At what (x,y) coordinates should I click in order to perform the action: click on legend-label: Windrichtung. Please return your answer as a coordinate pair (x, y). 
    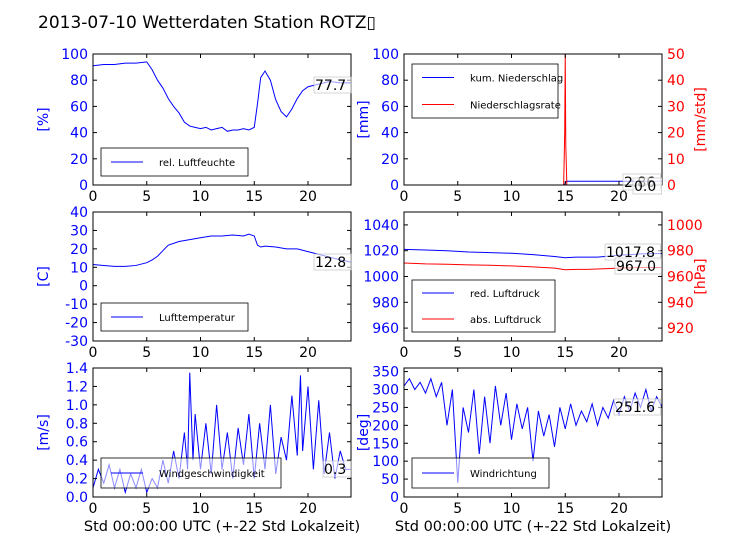
    Looking at the image, I should click on (503, 474).